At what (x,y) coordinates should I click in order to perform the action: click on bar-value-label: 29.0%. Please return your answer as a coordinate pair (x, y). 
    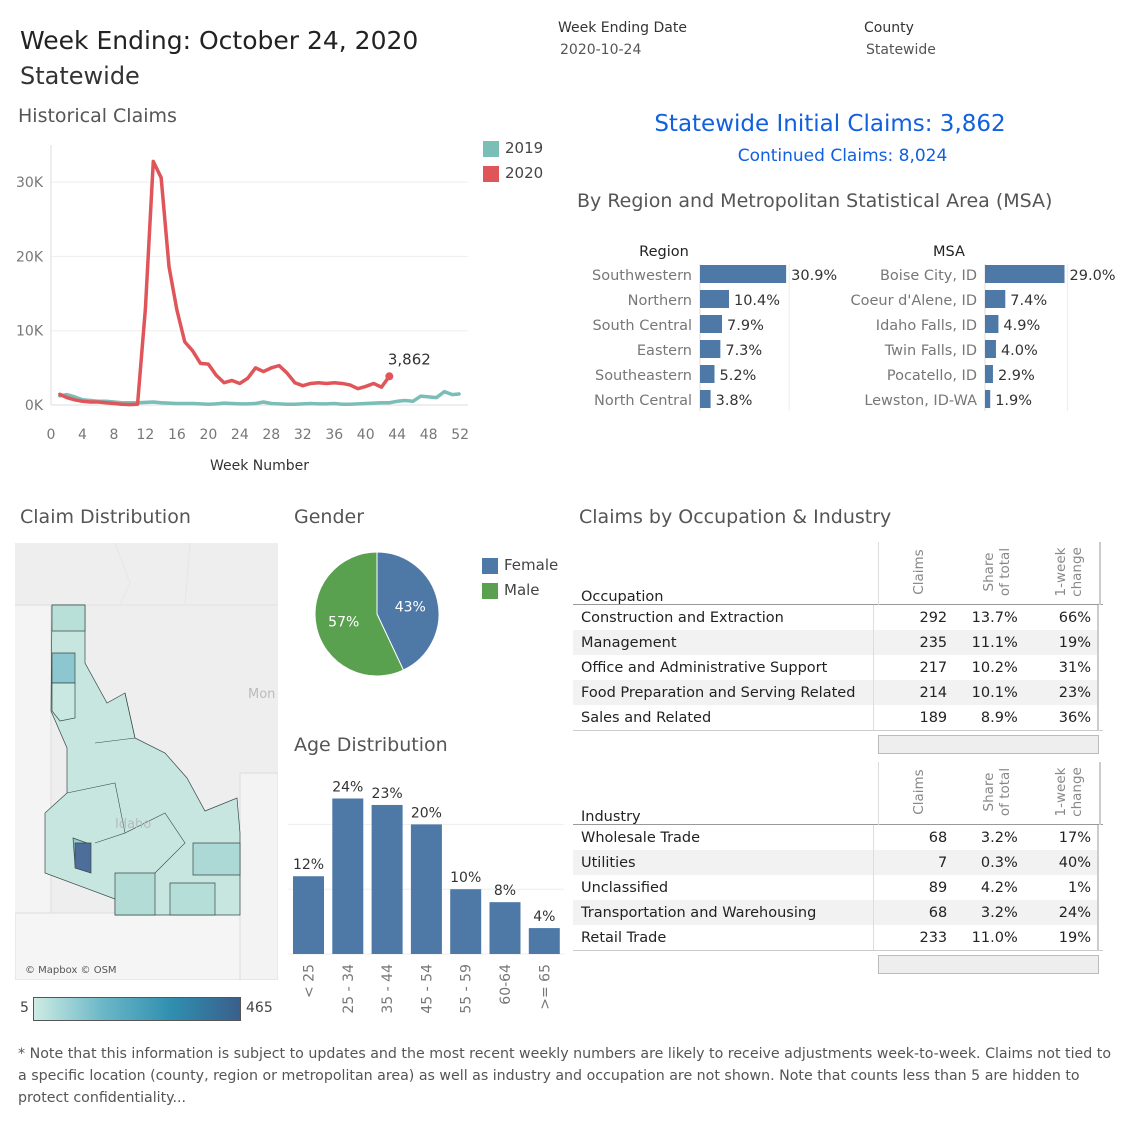
    Looking at the image, I should click on (1093, 276).